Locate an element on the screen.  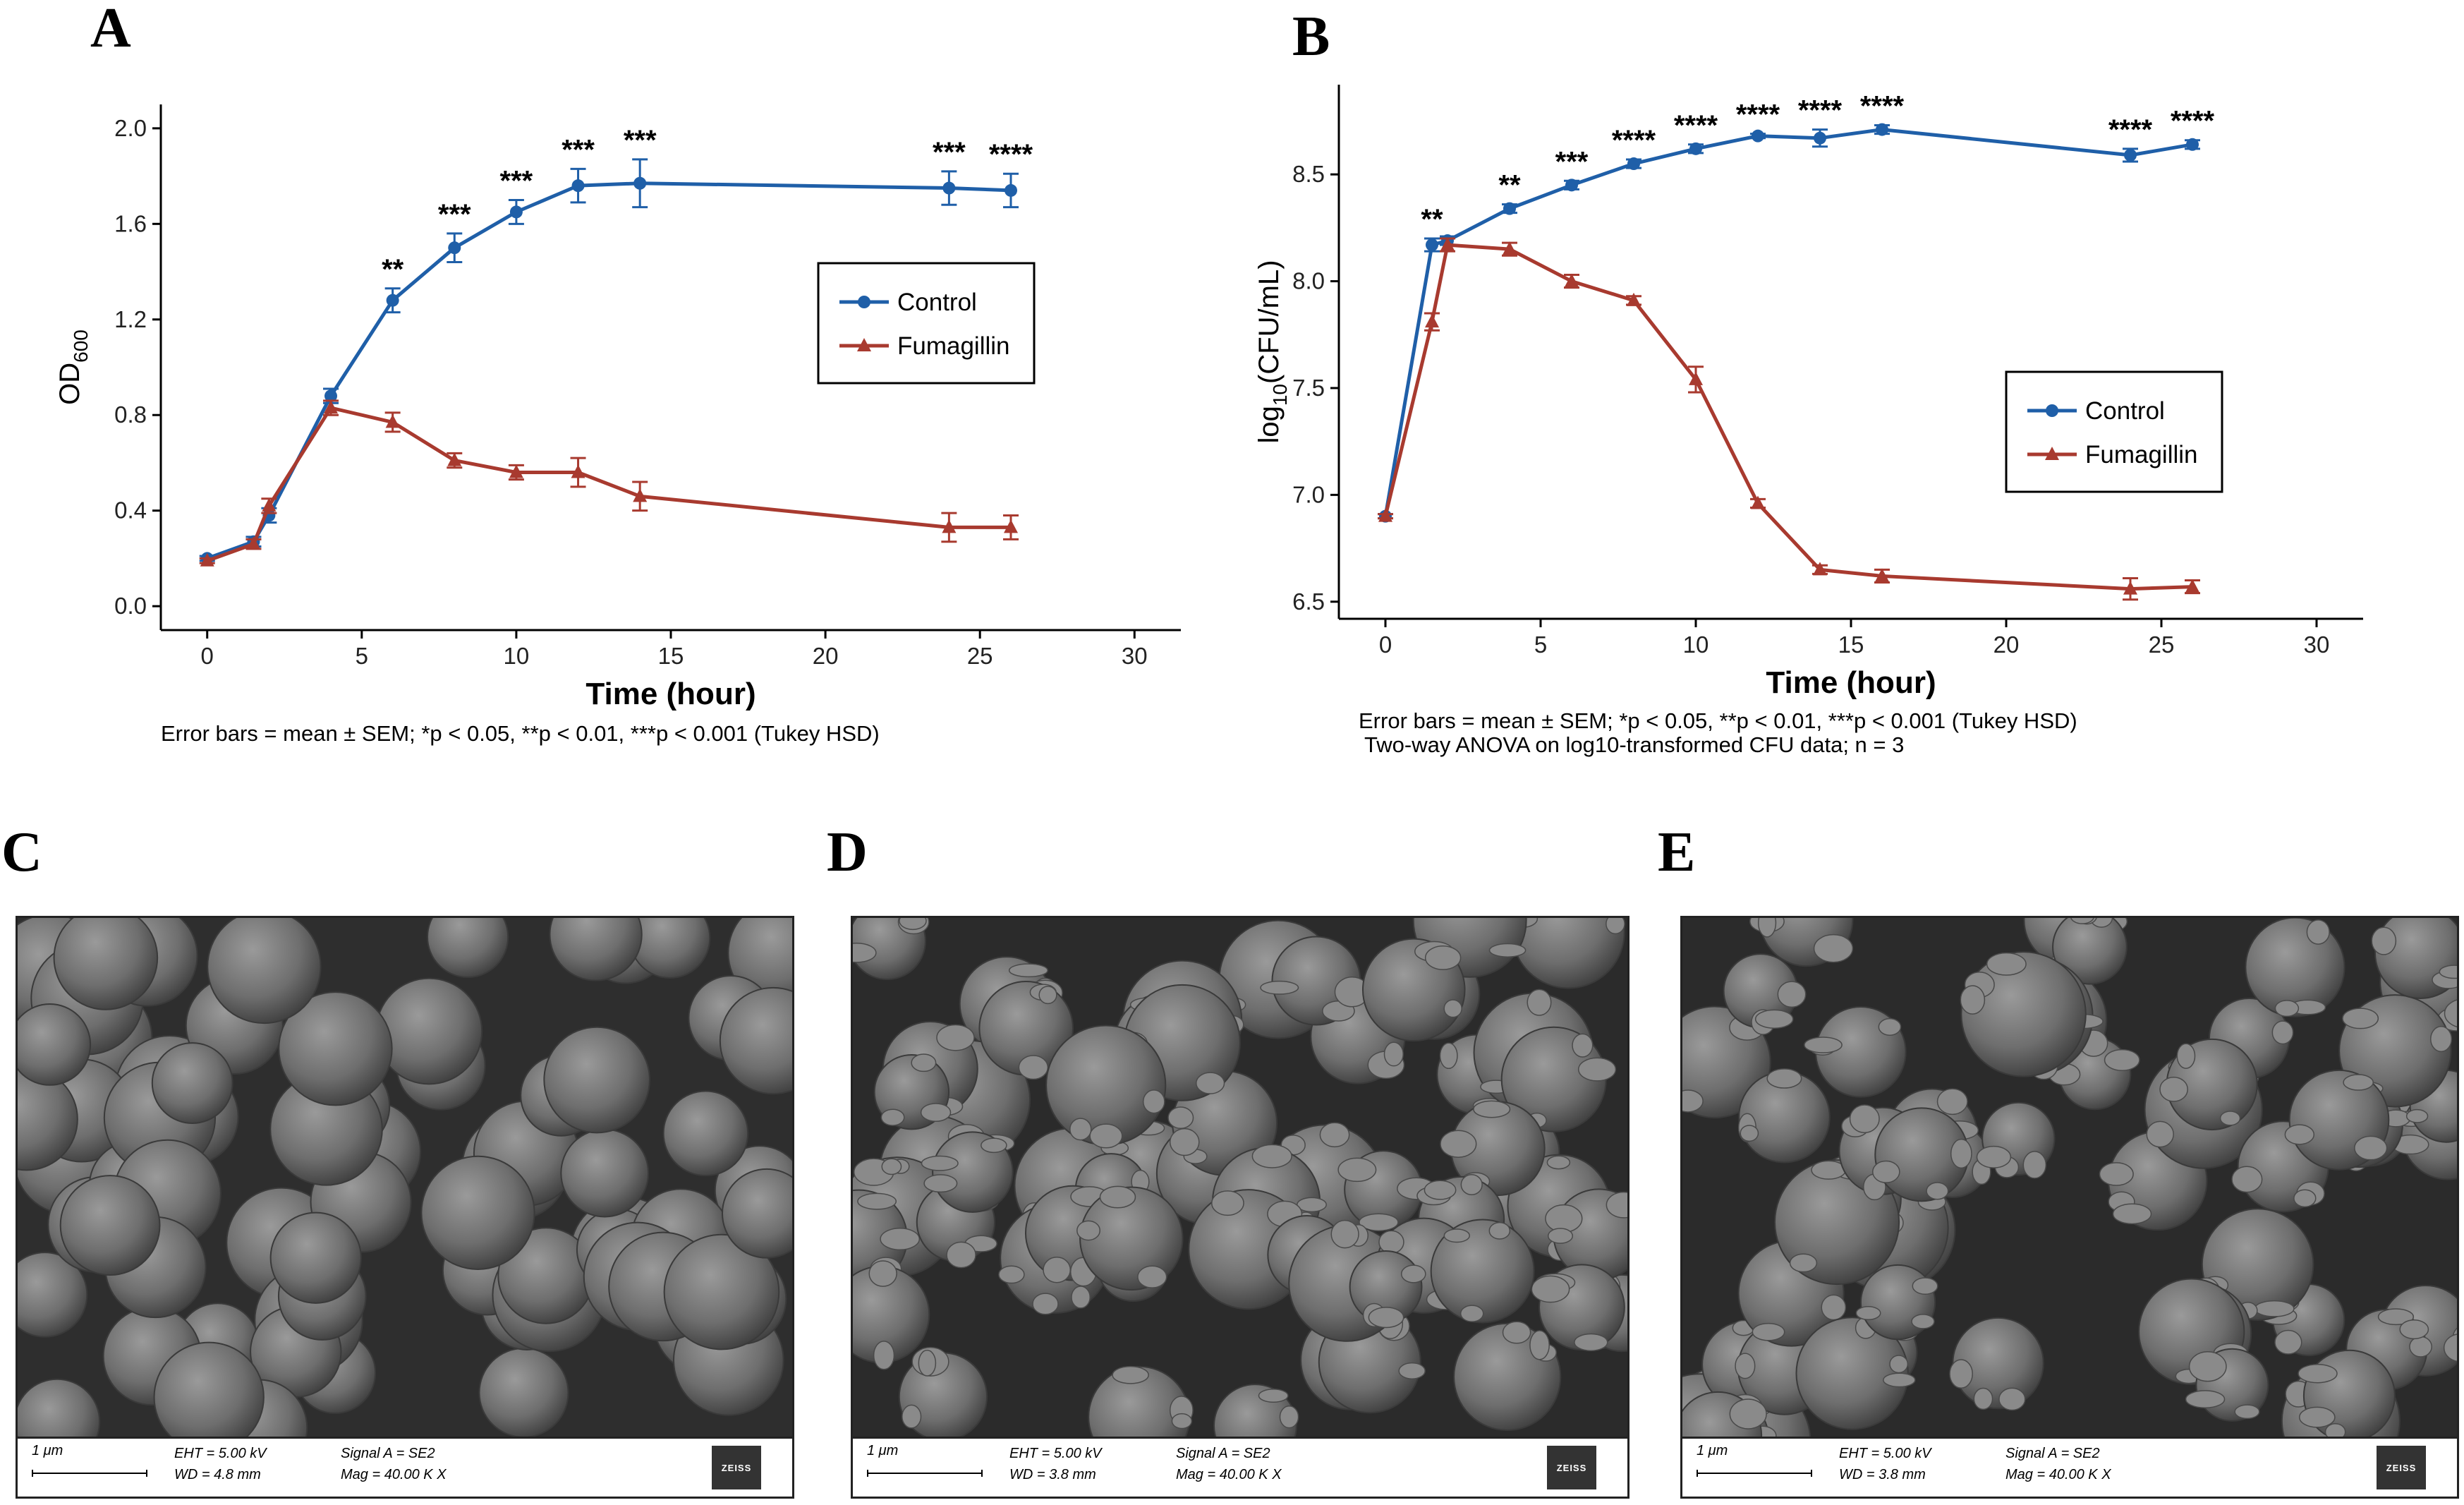
significance-label: *** is located at coordinates (1572, 161).